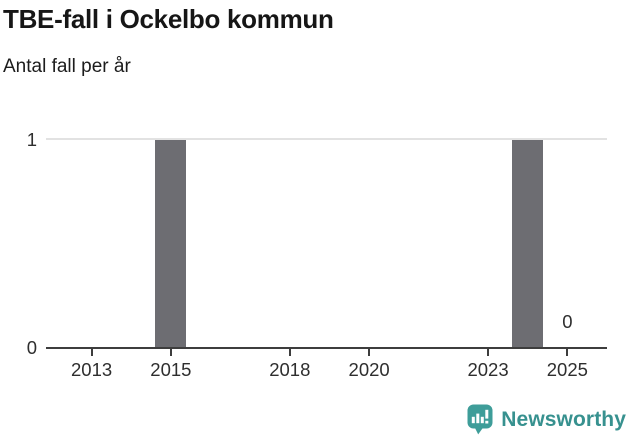  Describe the element at coordinates (488, 352) in the screenshot. I see `x-tick-2023` at that location.